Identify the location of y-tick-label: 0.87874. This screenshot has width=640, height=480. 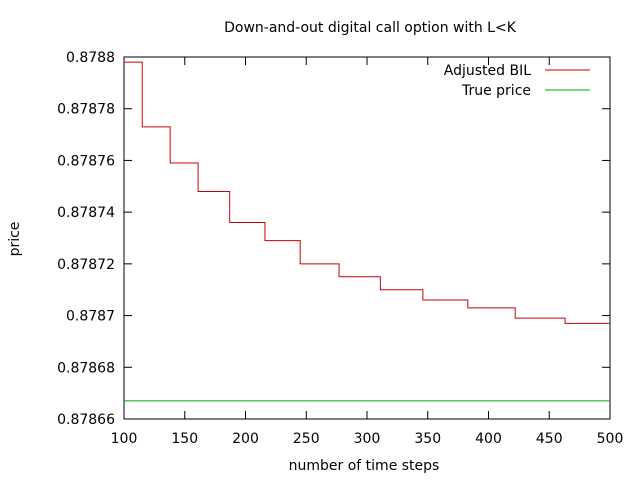
(86, 213).